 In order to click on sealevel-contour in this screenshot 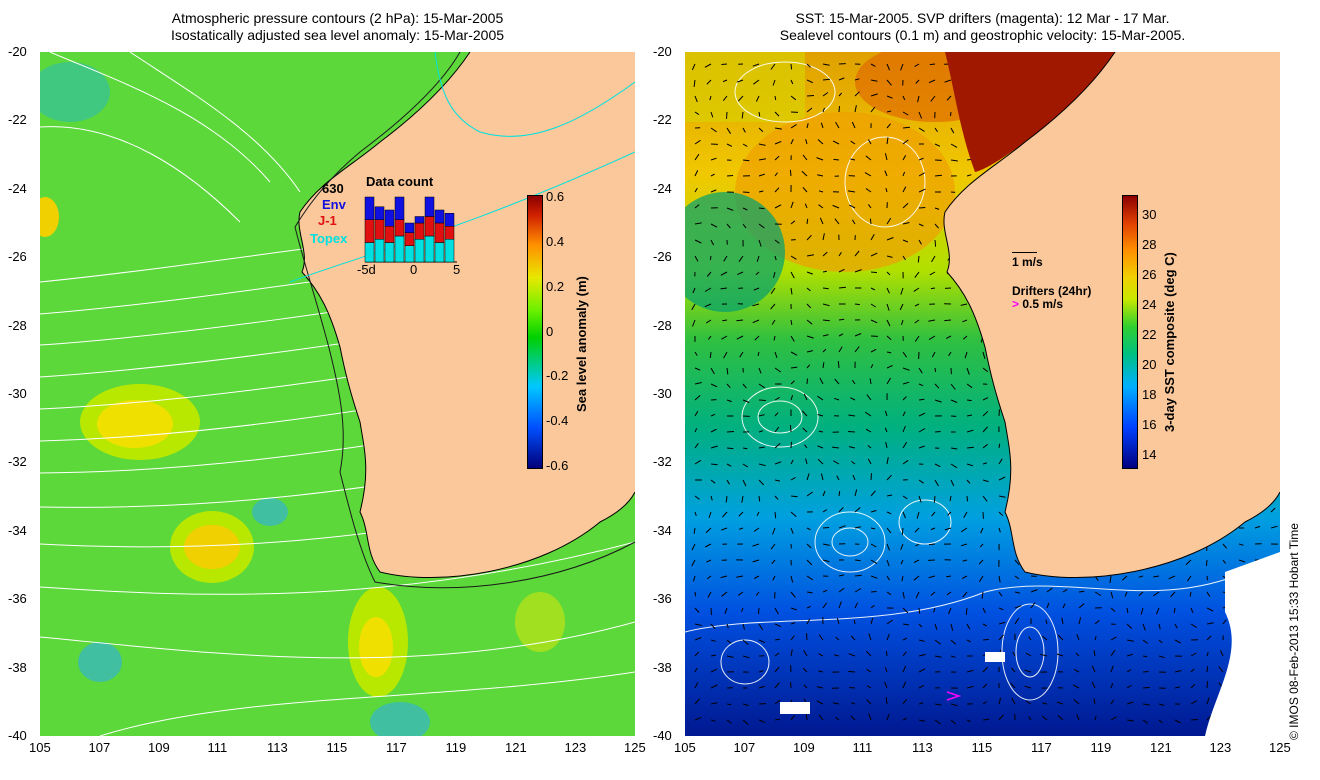, I will do `click(850, 542)`.